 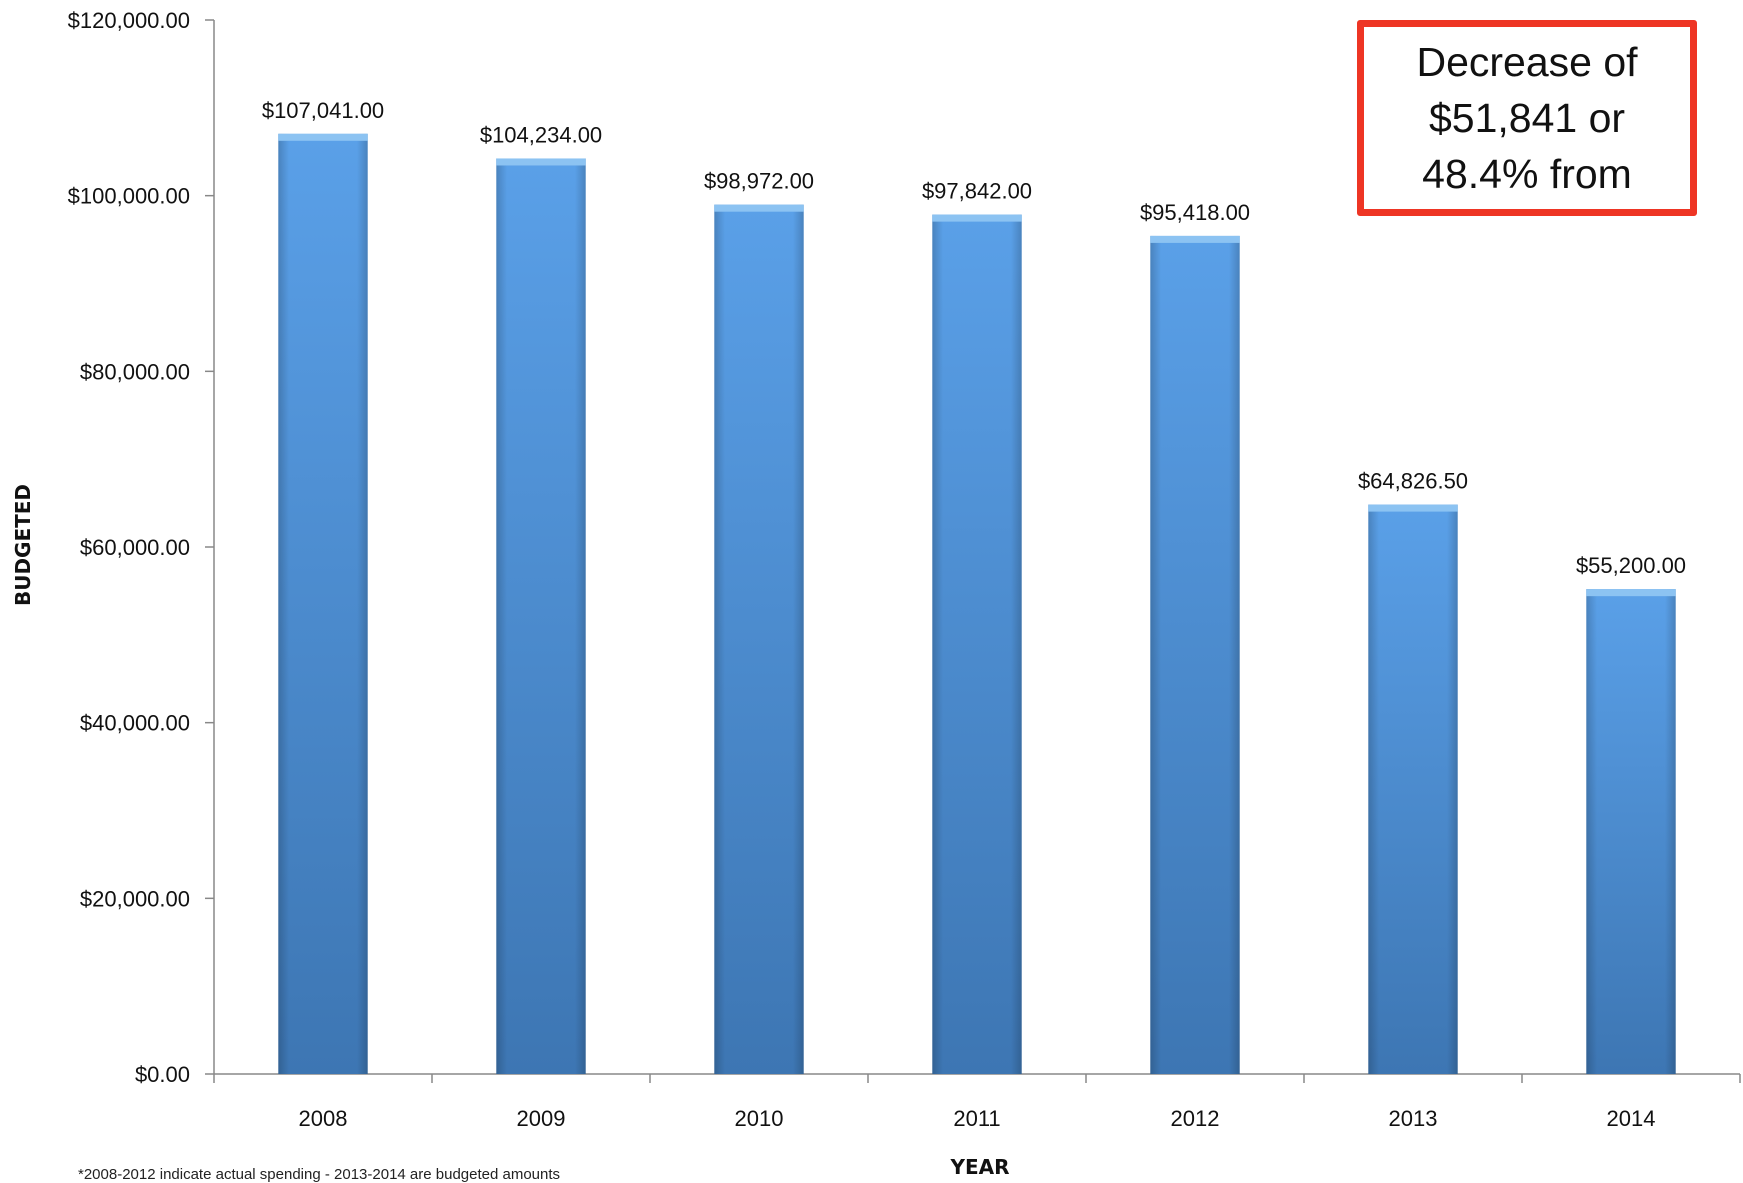 I want to click on x-tick-label: 2013, so click(x=1413, y=1118).